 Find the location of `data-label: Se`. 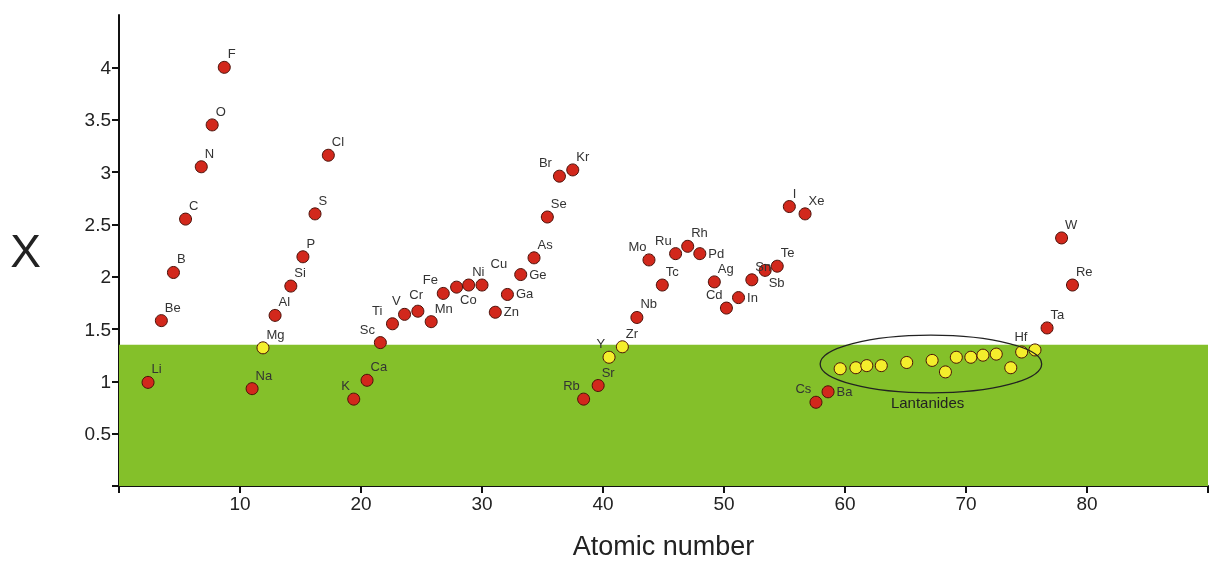

data-label: Se is located at coordinates (558, 204).